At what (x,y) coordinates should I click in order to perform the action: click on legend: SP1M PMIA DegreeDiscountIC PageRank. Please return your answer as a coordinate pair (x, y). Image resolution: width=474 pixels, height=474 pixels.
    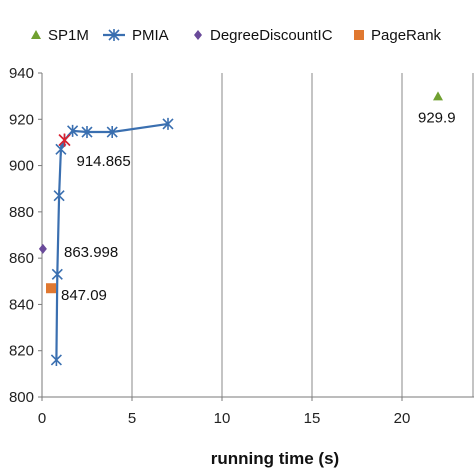
    Looking at the image, I should click on (236, 35).